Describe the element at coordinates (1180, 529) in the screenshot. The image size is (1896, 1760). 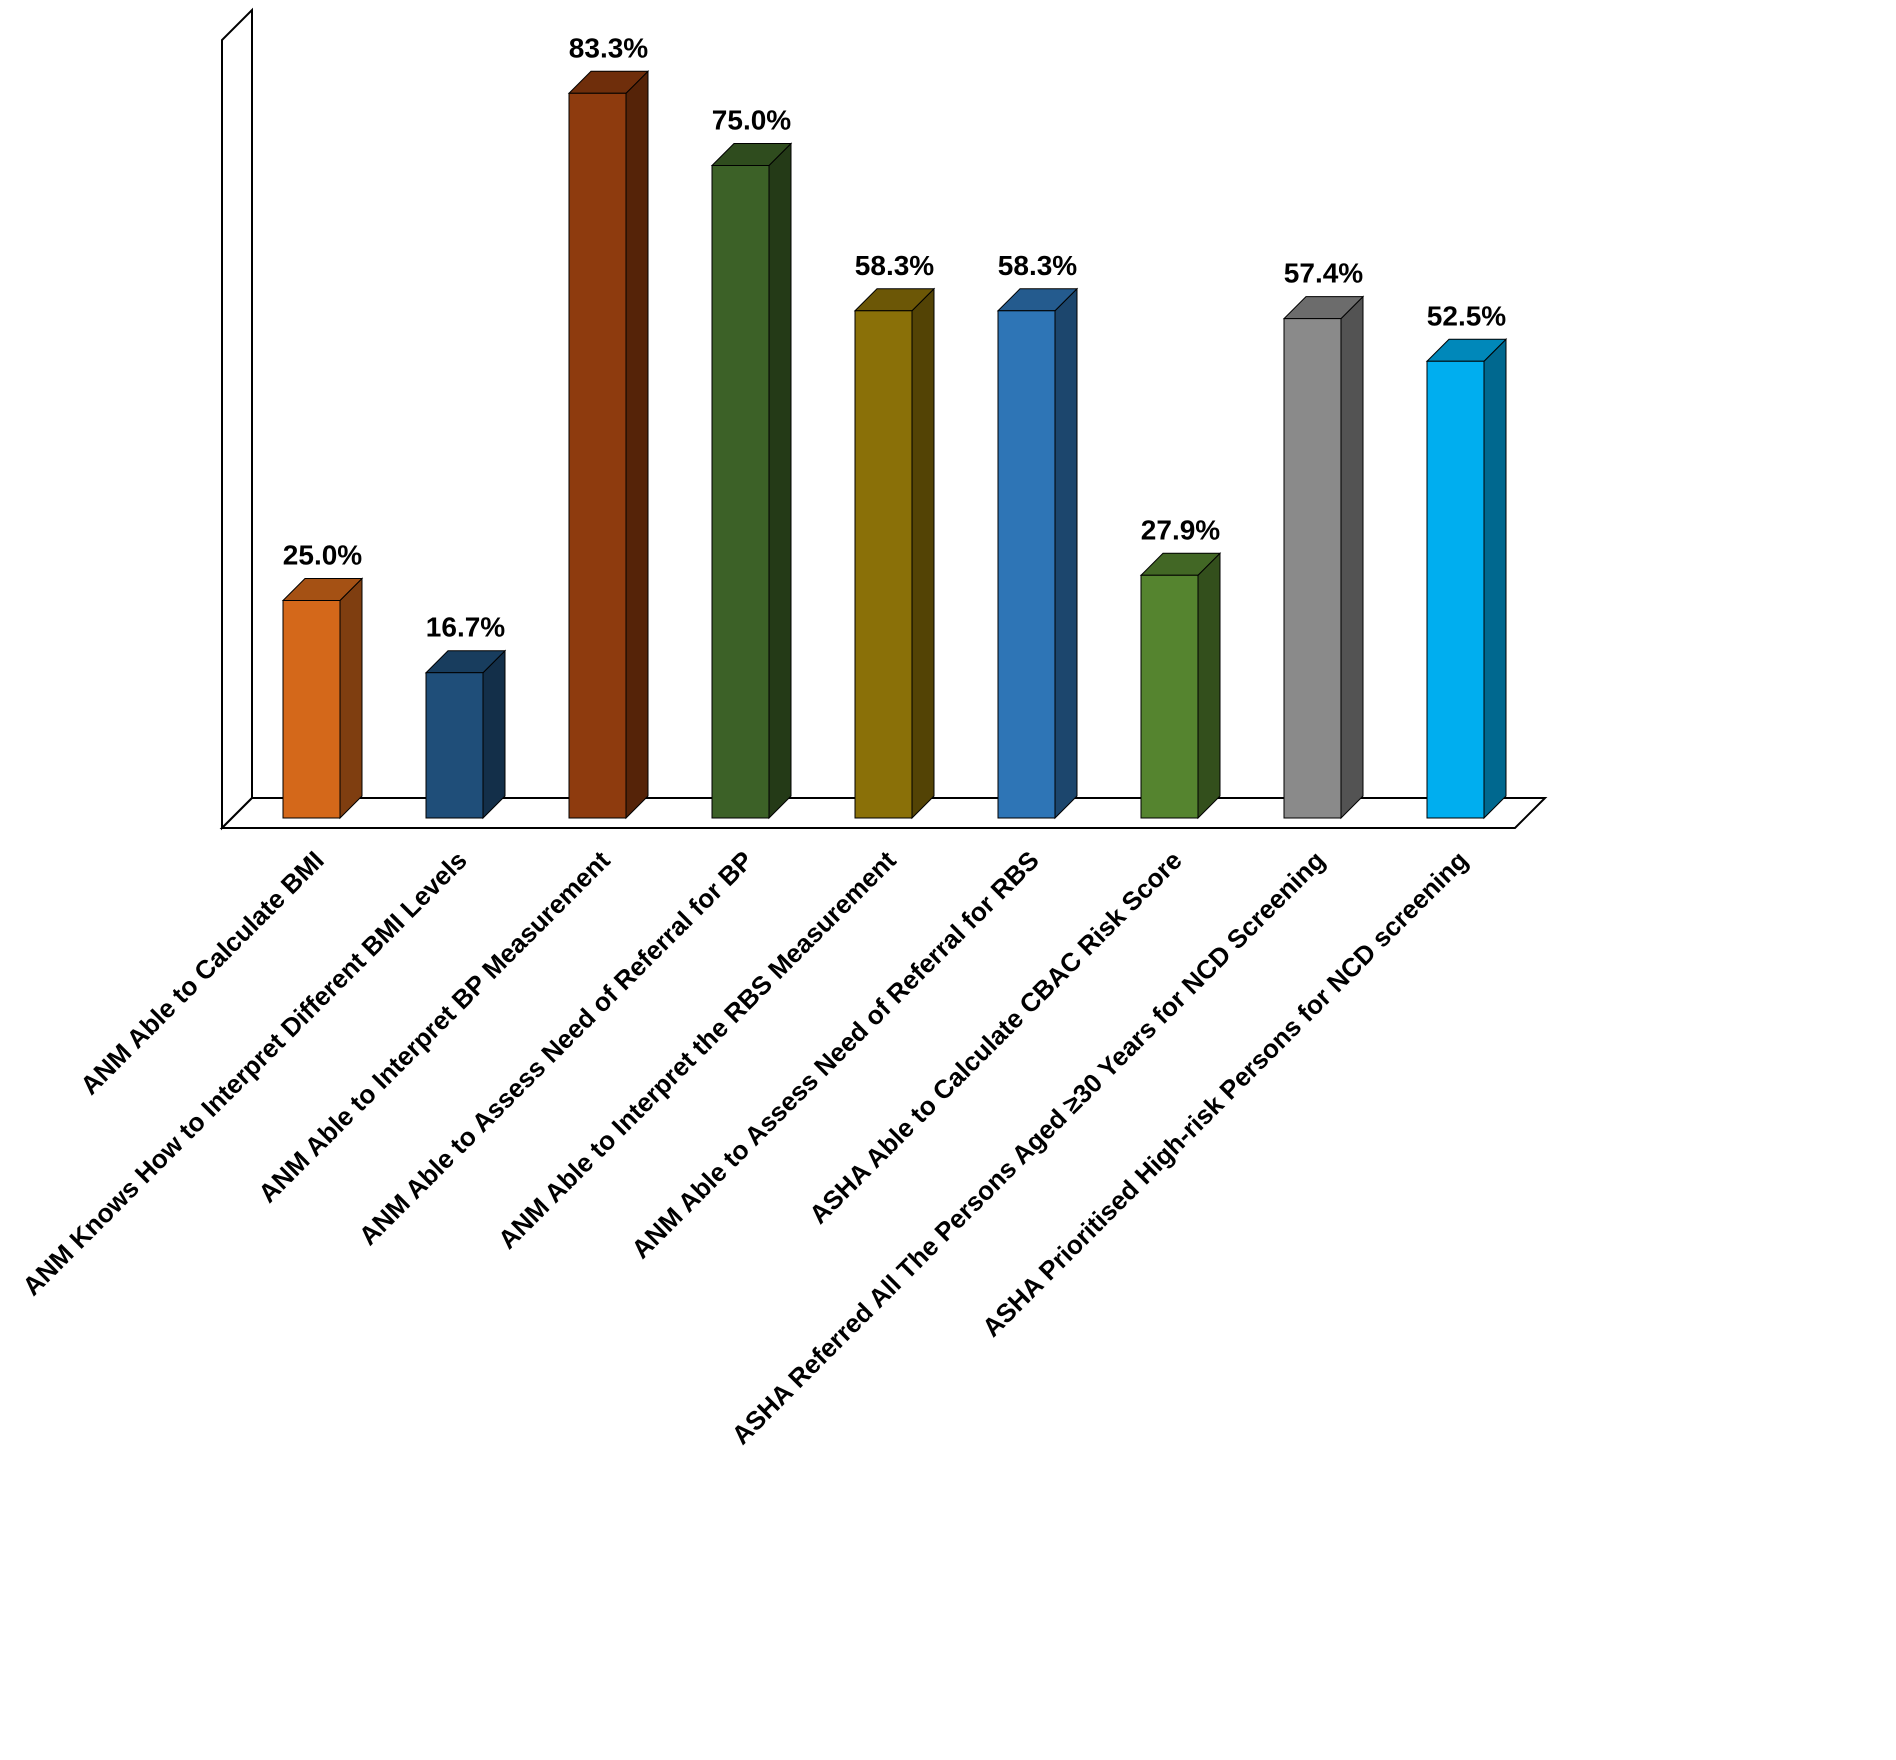
I see `value-label: 27.9%` at that location.